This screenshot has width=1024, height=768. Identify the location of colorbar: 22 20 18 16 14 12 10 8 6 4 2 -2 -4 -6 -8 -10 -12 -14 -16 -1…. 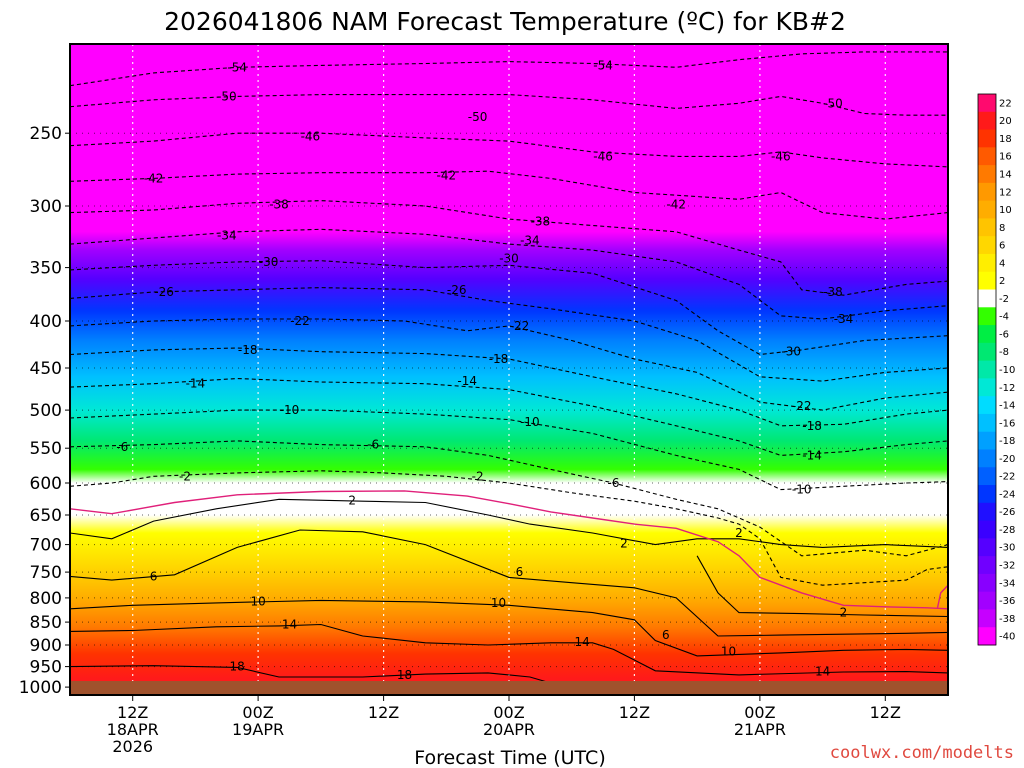
(996, 369).